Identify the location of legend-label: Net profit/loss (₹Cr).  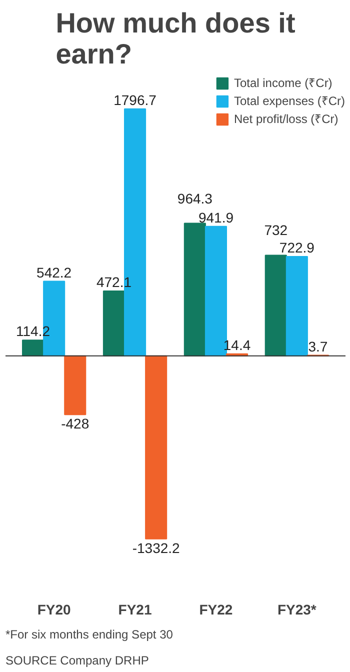
(286, 119).